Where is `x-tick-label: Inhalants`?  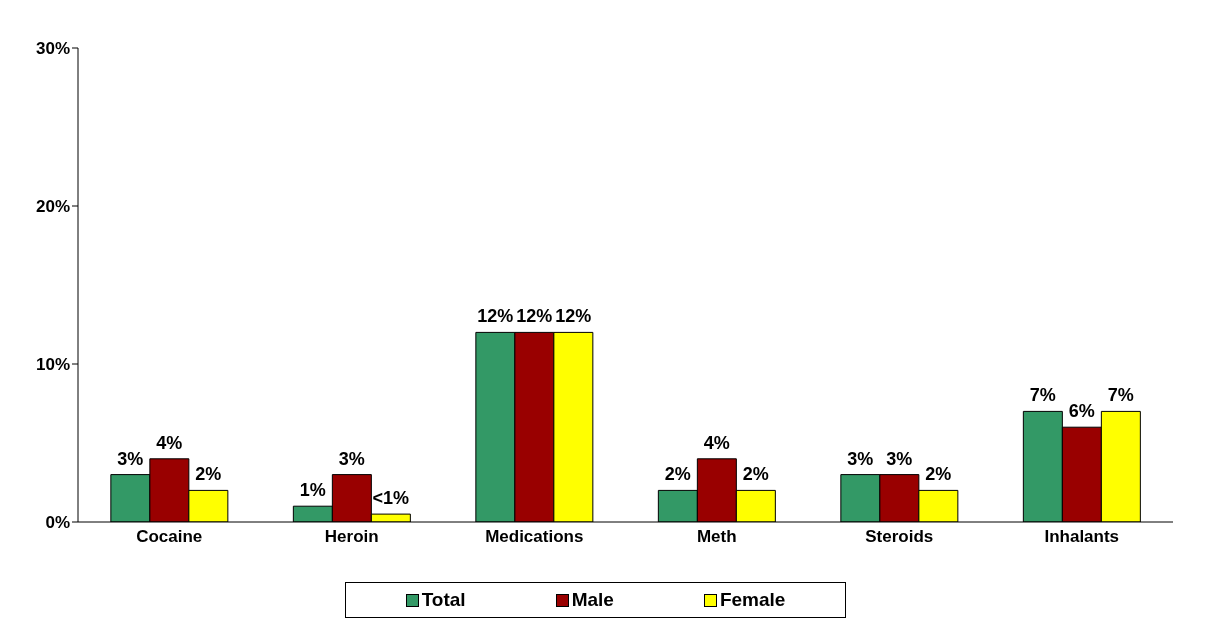 x-tick-label: Inhalants is located at coordinates (1082, 537).